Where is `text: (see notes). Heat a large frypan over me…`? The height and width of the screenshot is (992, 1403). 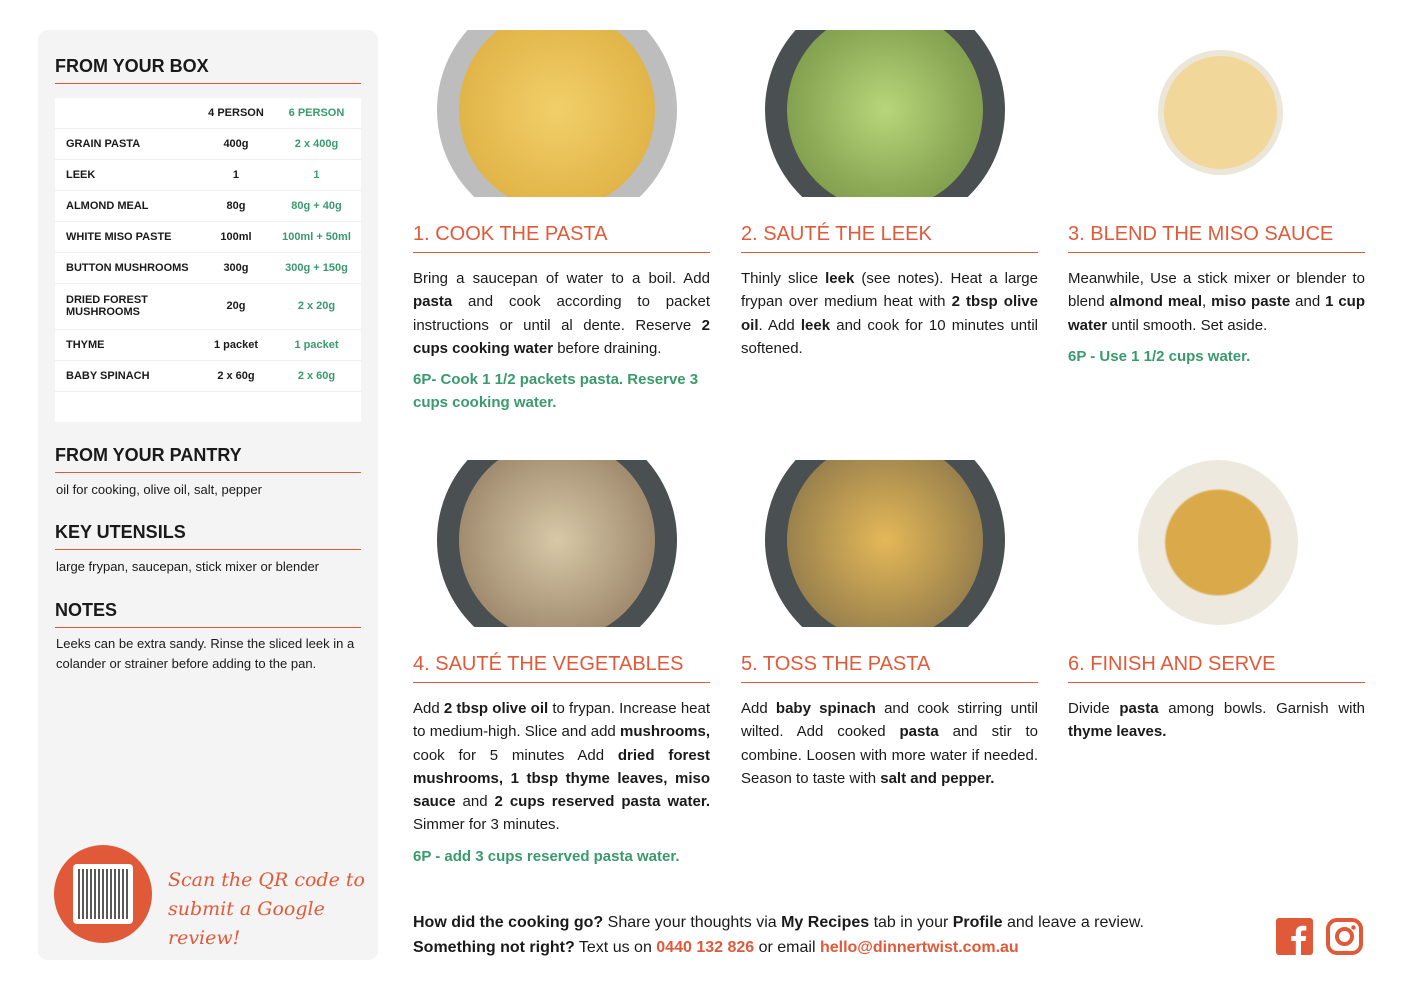
text: (see notes). Heat a large frypan over me… is located at coordinates (889, 290).